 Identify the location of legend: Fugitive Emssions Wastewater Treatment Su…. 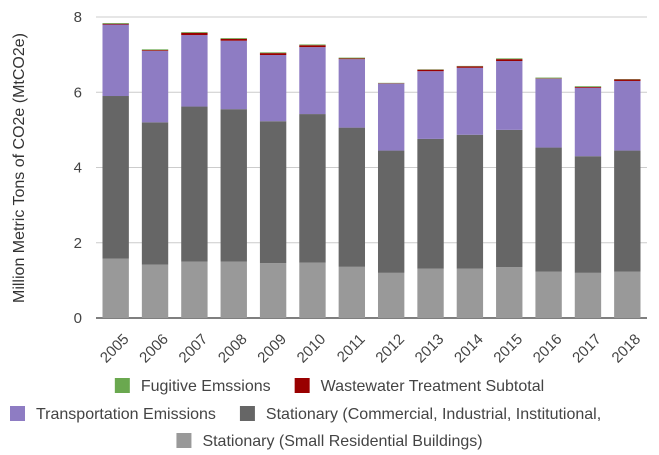
(305, 414).